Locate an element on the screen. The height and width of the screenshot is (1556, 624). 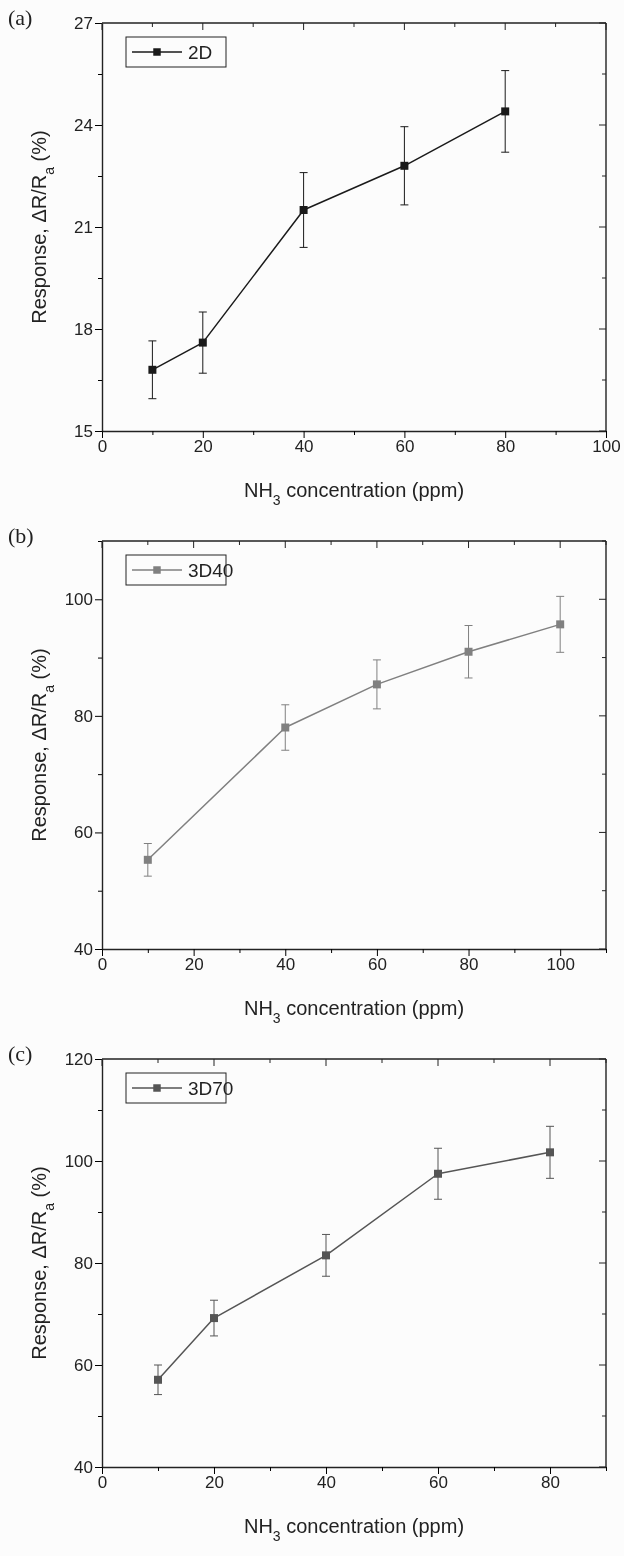
y-tick-label: 21 is located at coordinates (83, 227).